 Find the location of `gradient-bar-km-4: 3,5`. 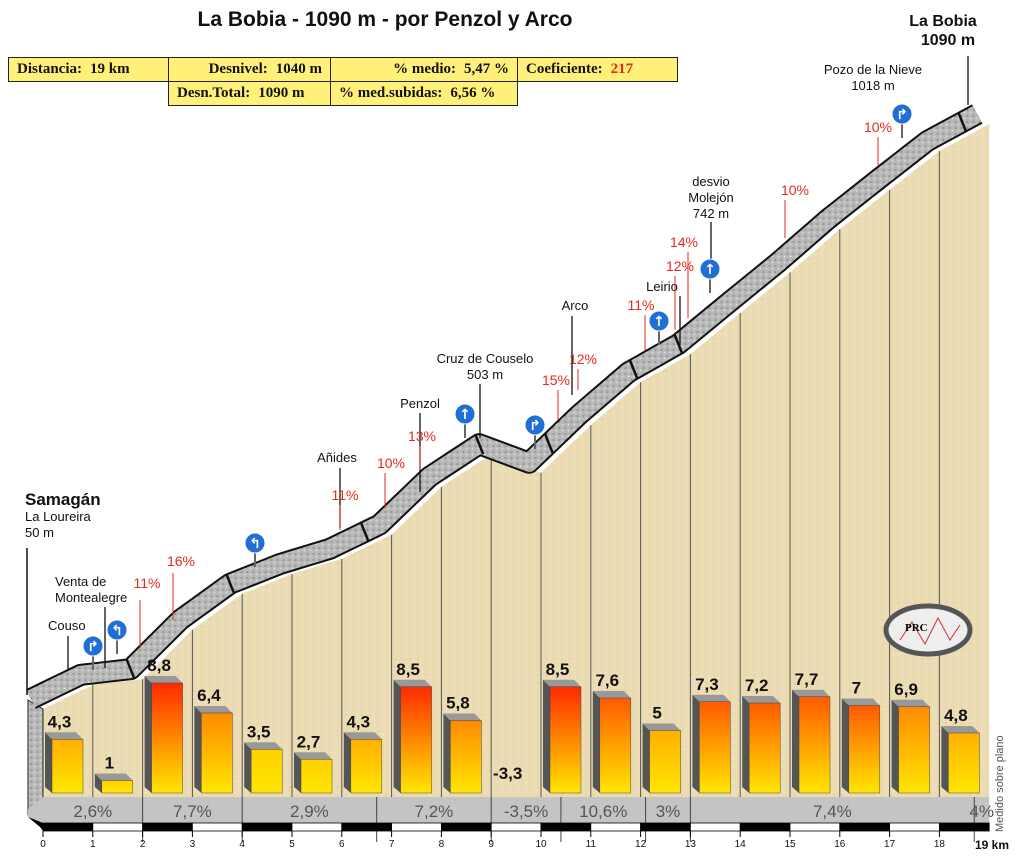

gradient-bar-km-4: 3,5 is located at coordinates (263, 758).